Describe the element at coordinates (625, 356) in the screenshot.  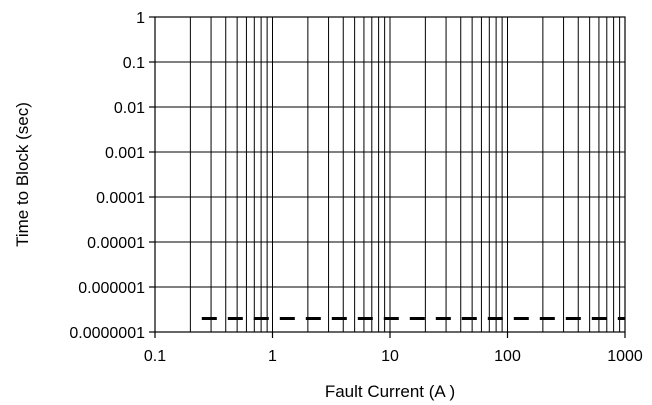
I see `x-tick-label: 1000` at that location.